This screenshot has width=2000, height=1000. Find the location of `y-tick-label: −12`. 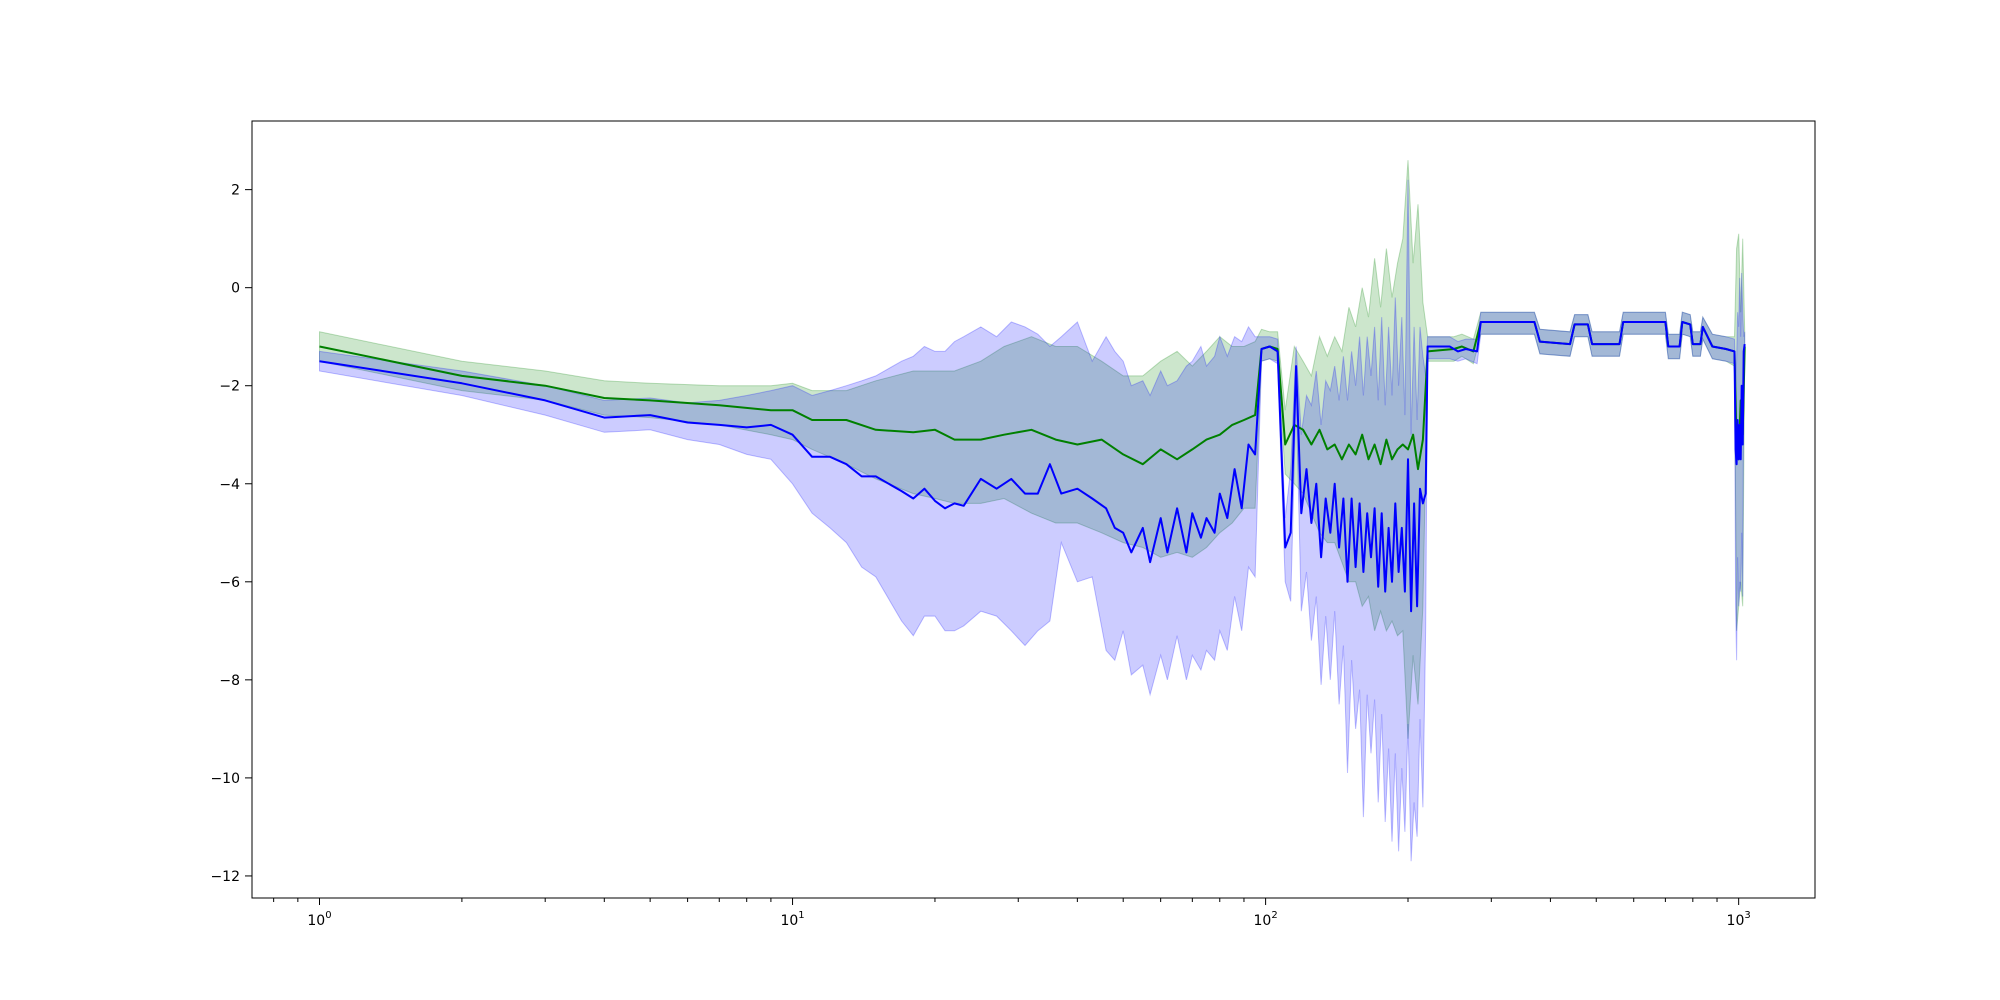

y-tick-label: −12 is located at coordinates (225, 877).